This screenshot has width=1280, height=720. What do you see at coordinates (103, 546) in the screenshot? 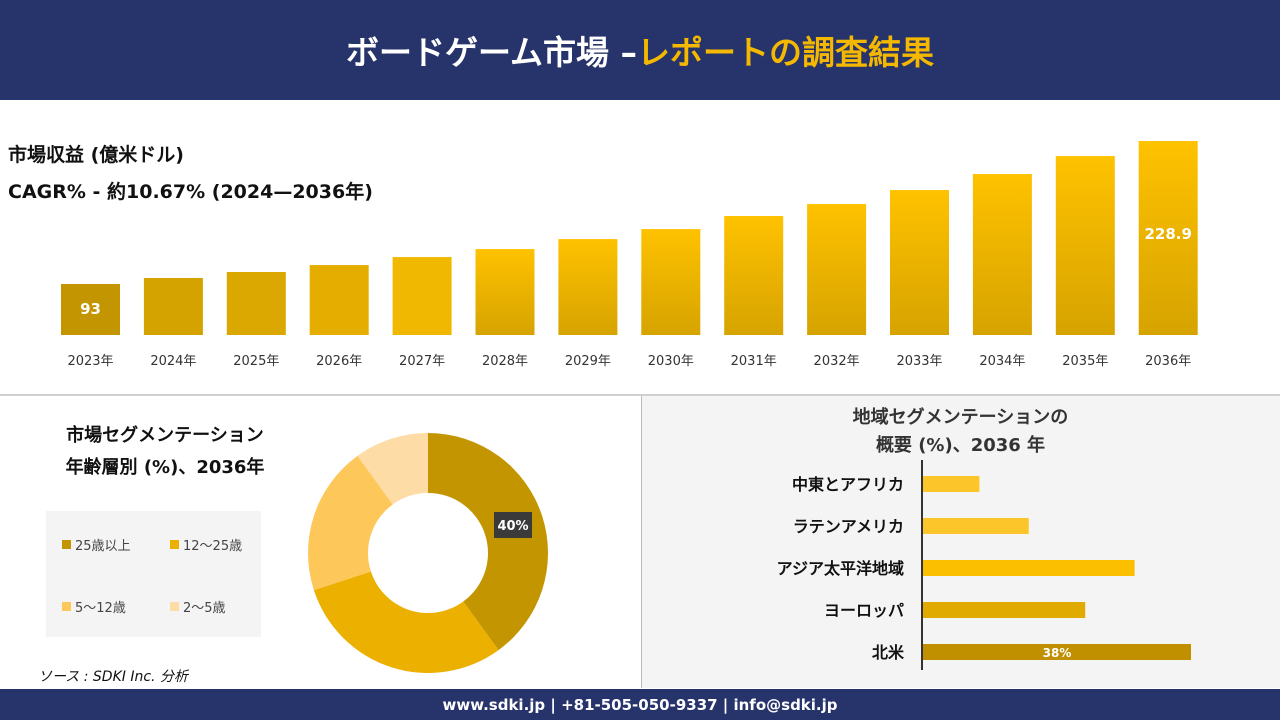
I see `legend-label: 25歳以上` at bounding box center [103, 546].